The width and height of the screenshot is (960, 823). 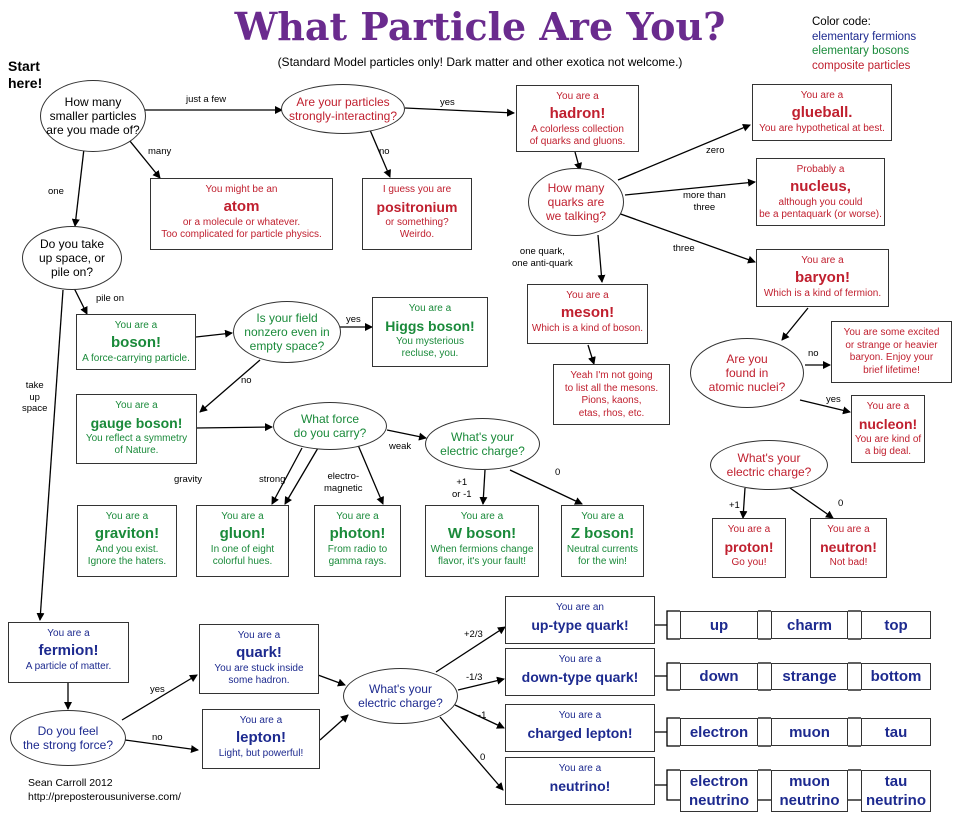 I want to click on question-force: What force do you carry?, so click(x=330, y=426).